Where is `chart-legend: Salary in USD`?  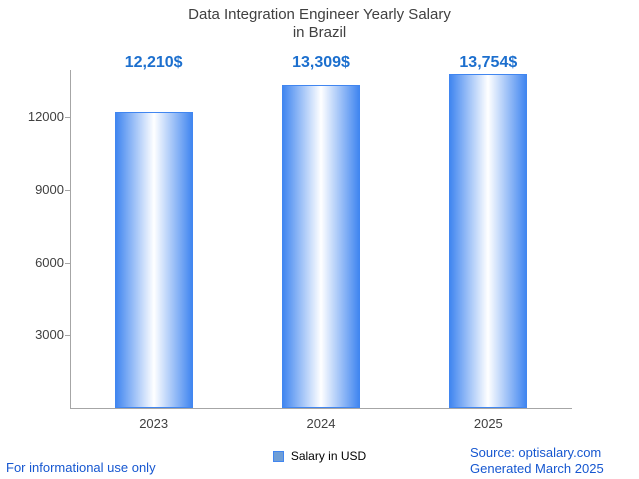 chart-legend: Salary in USD is located at coordinates (319, 456).